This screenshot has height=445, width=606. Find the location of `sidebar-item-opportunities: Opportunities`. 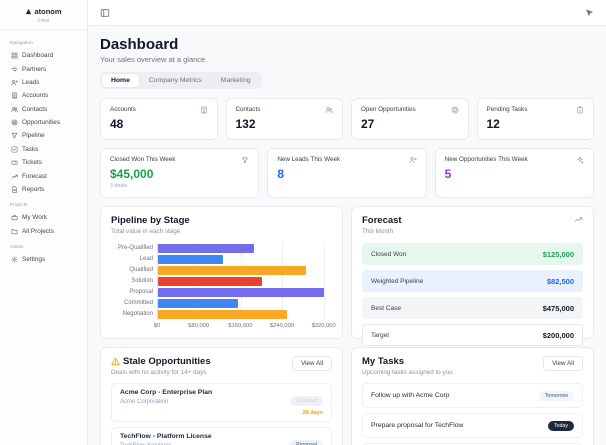

sidebar-item-opportunities: Opportunities is located at coordinates (43, 122).